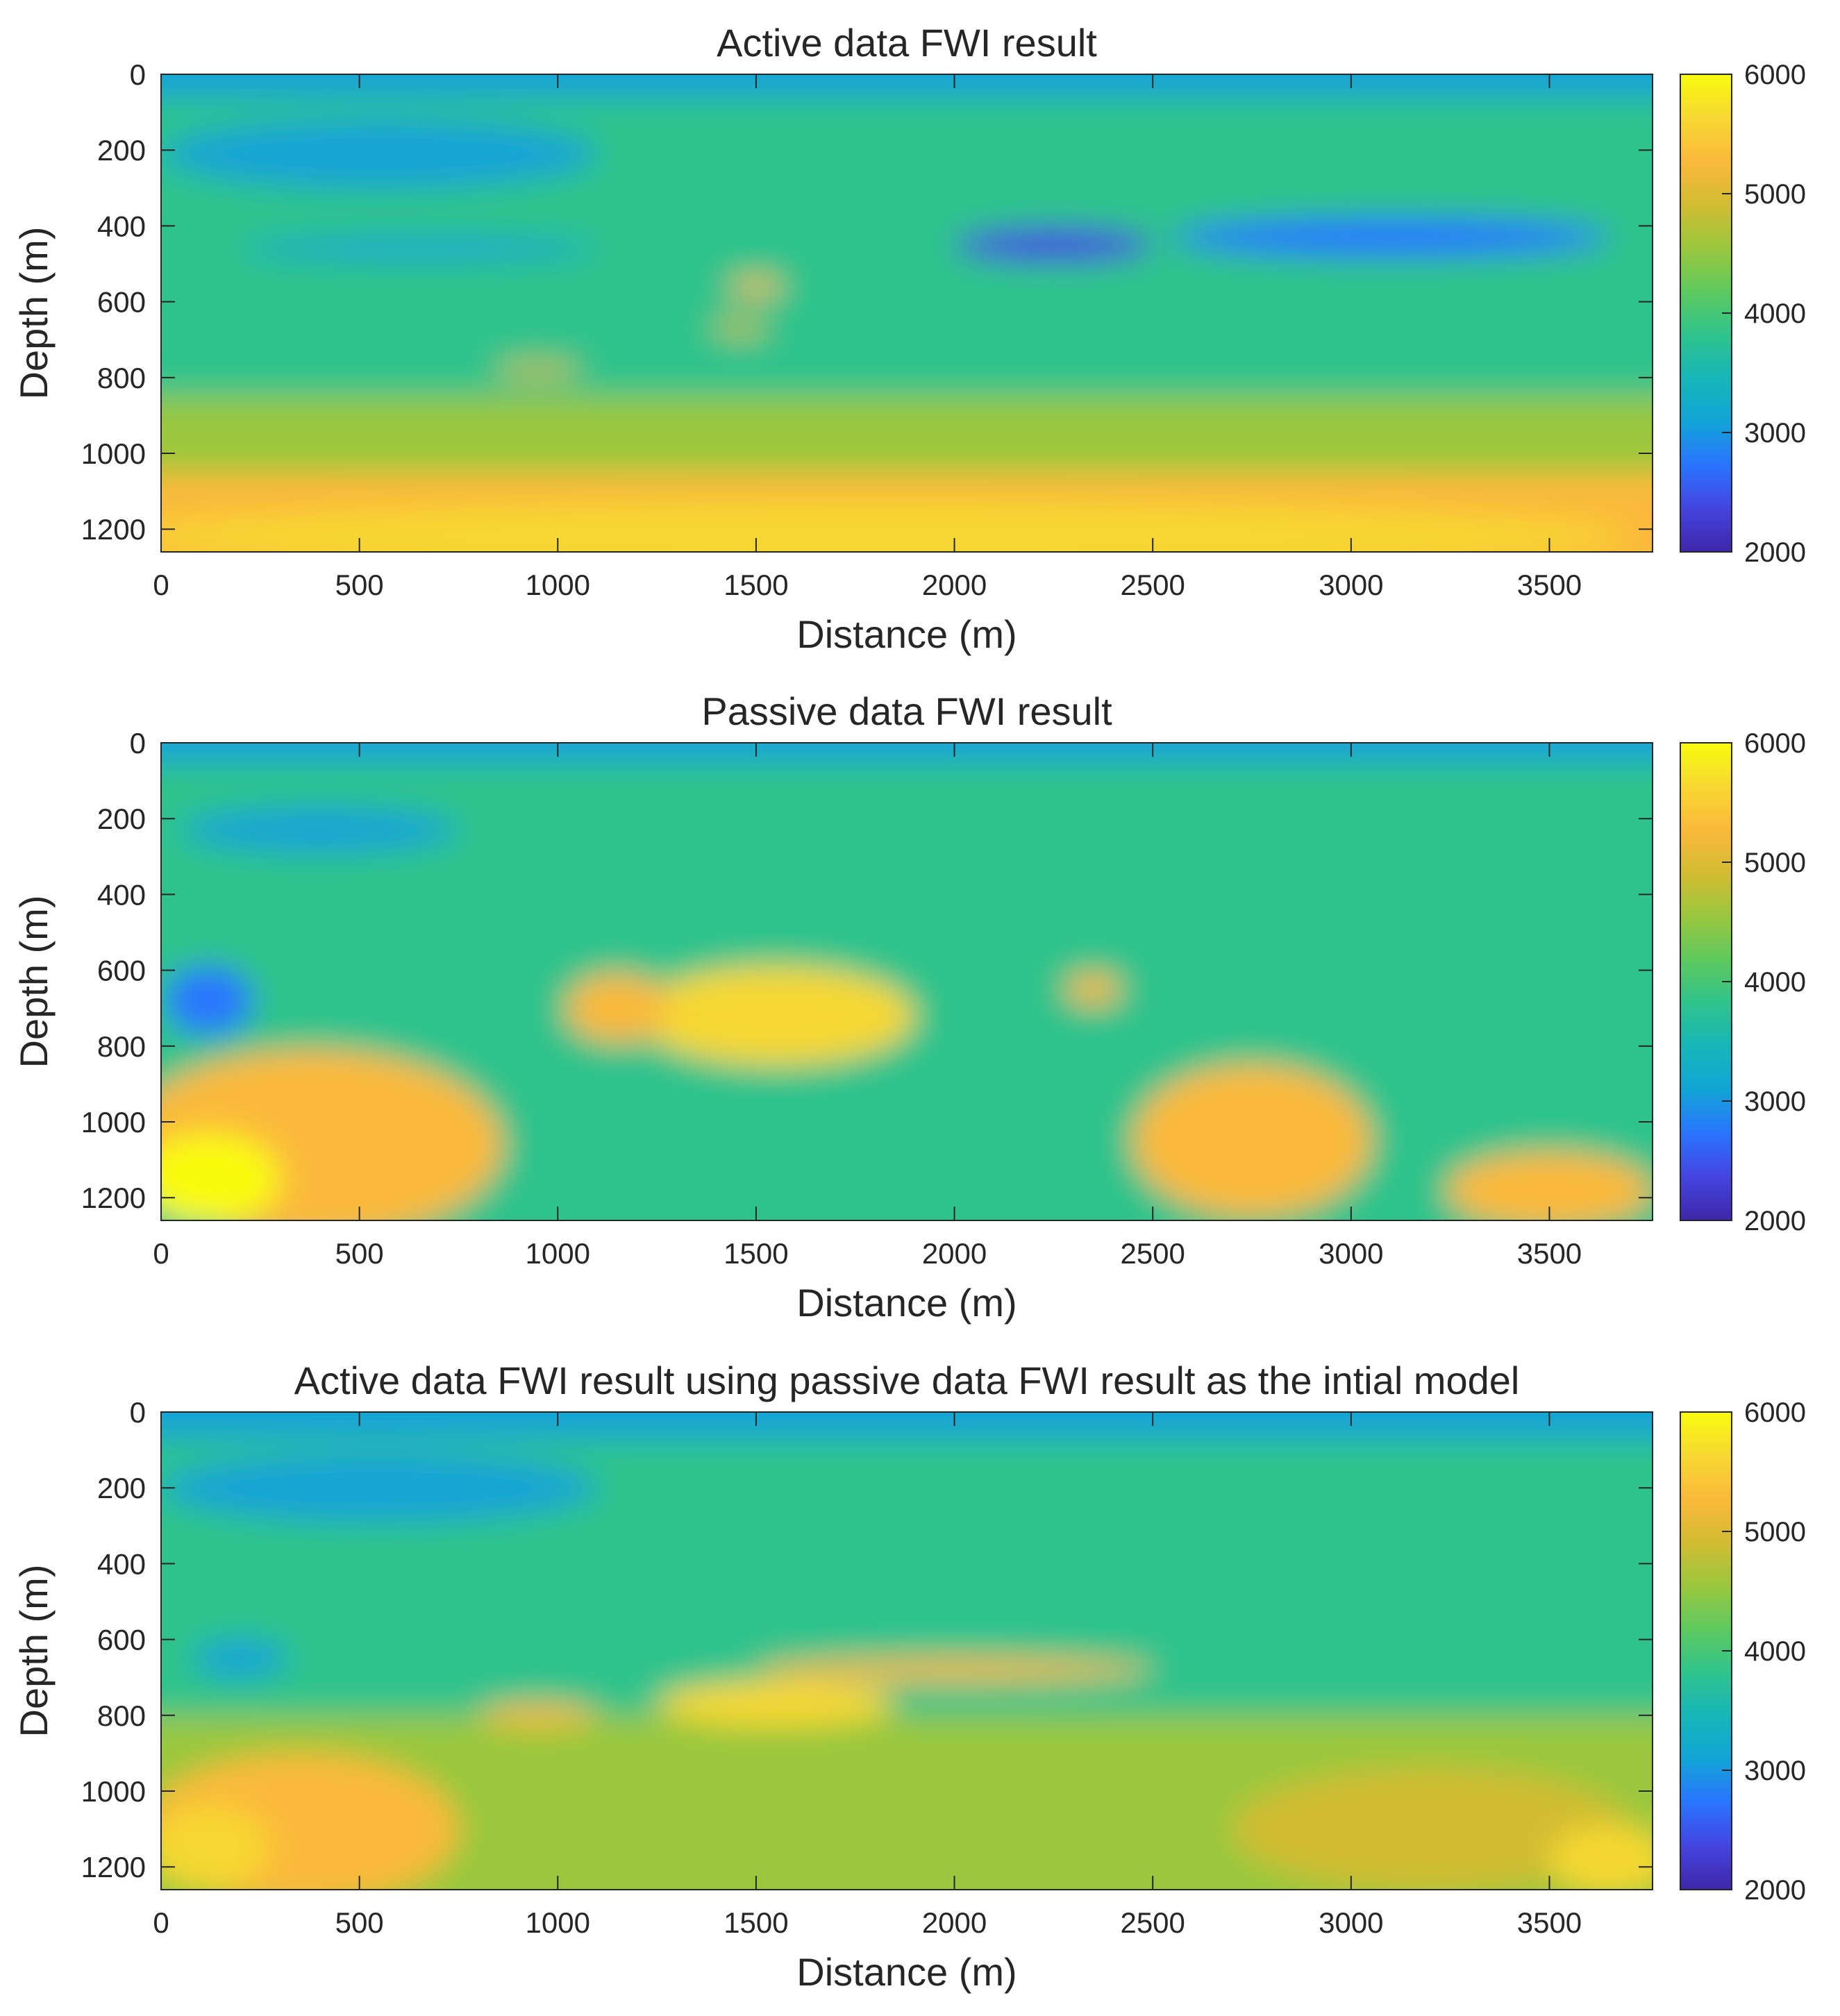 This screenshot has height=2016, width=1840. What do you see at coordinates (907, 43) in the screenshot?
I see `chart-title: Active data FWI result` at bounding box center [907, 43].